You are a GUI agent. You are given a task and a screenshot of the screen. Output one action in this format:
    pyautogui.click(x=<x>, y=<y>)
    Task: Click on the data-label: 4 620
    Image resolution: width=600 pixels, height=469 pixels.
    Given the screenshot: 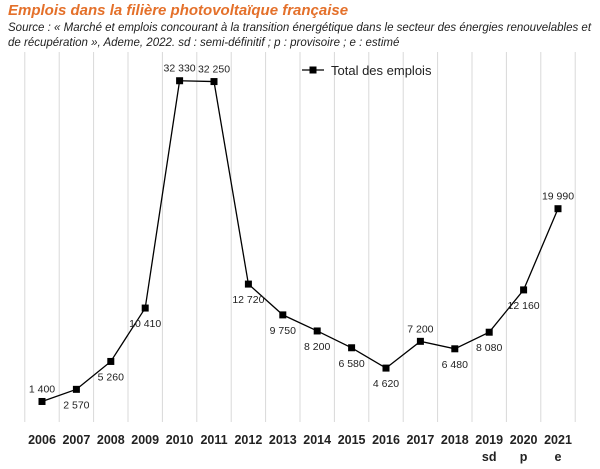 What is the action you would take?
    pyautogui.click(x=386, y=384)
    